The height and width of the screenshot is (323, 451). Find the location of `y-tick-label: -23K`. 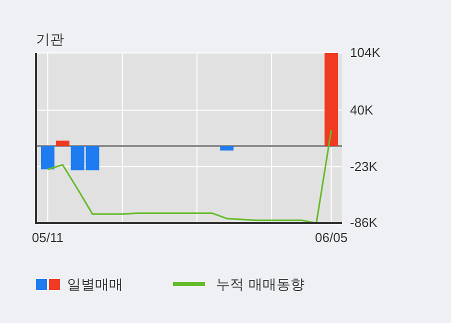

y-tick-label: -23K is located at coordinates (364, 166).